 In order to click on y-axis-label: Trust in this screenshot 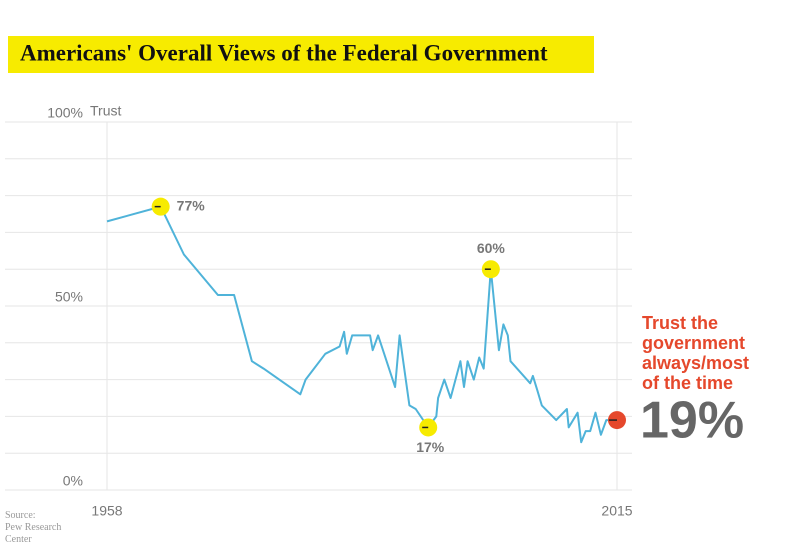, I will do `click(105, 111)`.